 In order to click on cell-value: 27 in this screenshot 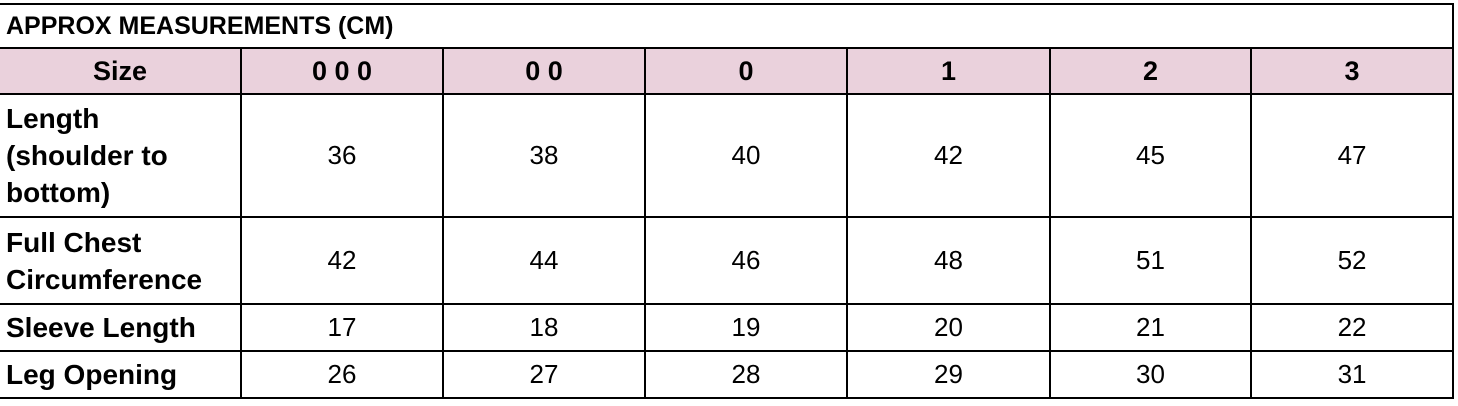, I will do `click(544, 374)`.